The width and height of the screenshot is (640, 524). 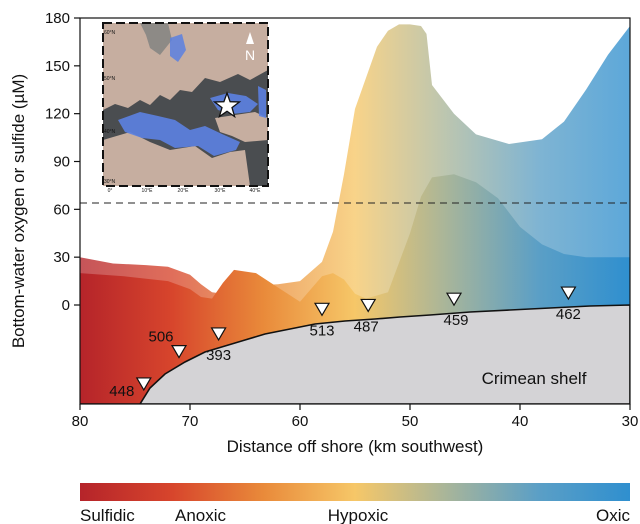 I want to click on colorbar-labels: Sulfidic Anoxic Hypoxic Oxic, so click(x=355, y=515).